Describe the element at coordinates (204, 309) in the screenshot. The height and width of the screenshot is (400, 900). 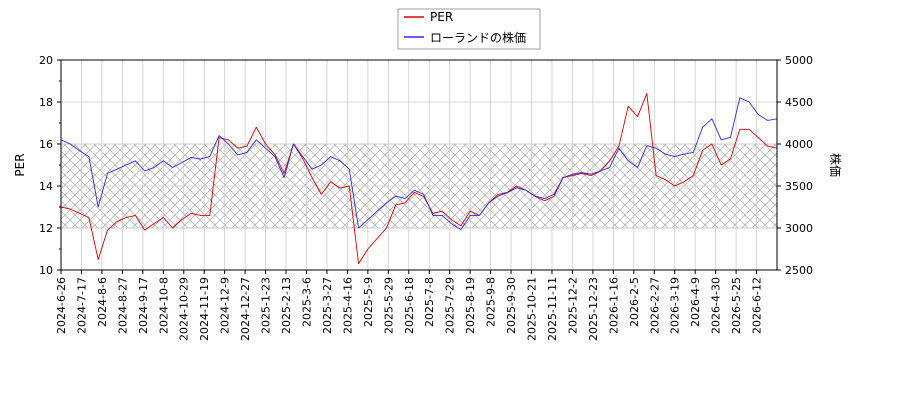
I see `x-tick-label: 2024-11-19` at that location.